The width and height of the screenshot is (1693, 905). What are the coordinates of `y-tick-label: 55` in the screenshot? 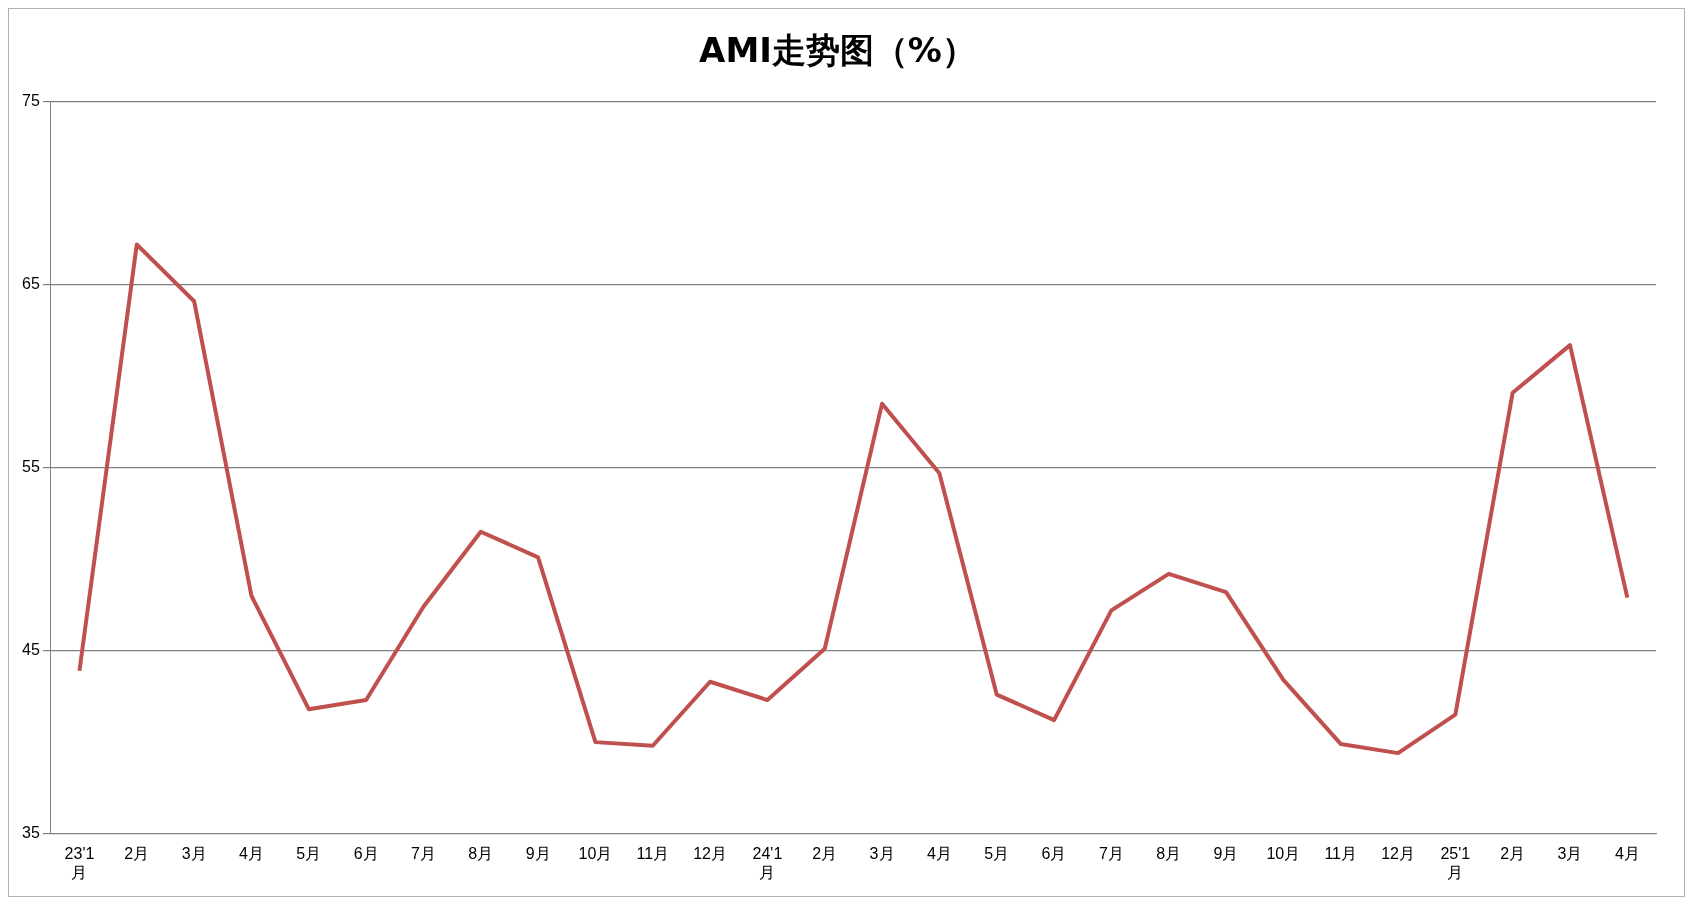 It's located at (31, 467).